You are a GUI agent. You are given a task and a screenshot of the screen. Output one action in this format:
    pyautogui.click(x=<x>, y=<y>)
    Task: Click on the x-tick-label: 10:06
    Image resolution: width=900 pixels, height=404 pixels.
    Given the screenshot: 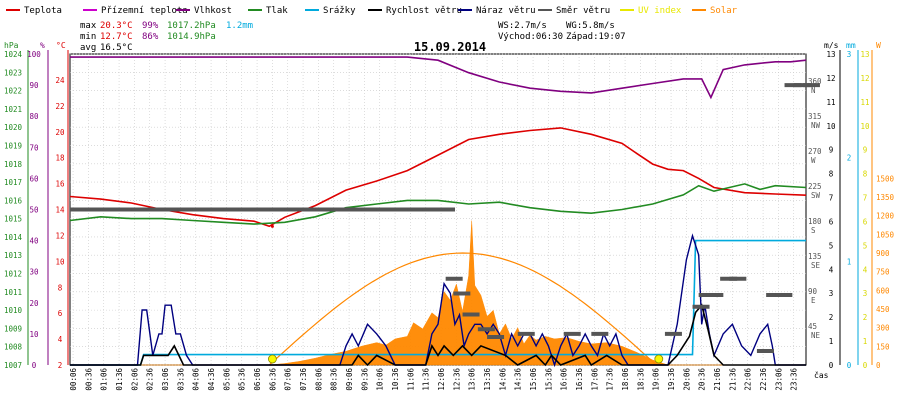 What is the action you would take?
    pyautogui.click(x=380, y=379)
    